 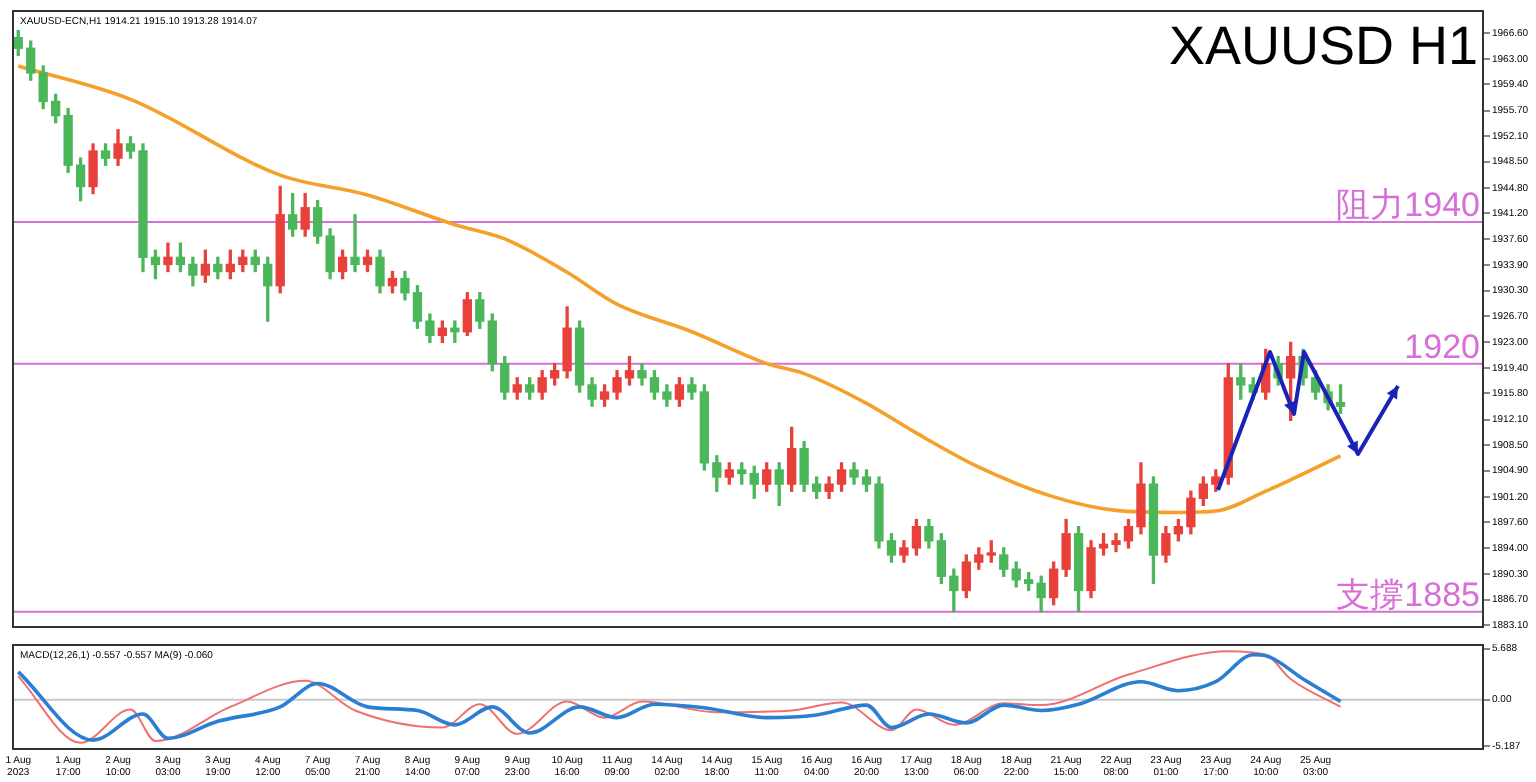 I want to click on ref-line-label: 阻力1940, so click(x=1408, y=204).